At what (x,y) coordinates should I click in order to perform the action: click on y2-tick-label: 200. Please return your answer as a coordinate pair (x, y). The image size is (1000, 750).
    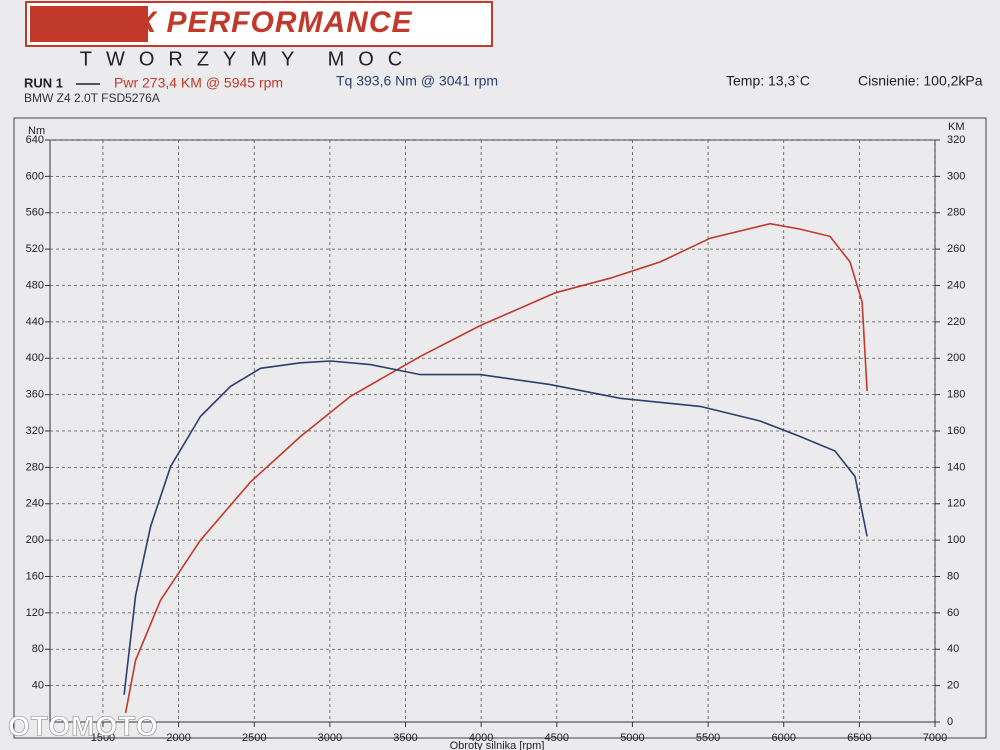
    Looking at the image, I should click on (956, 358).